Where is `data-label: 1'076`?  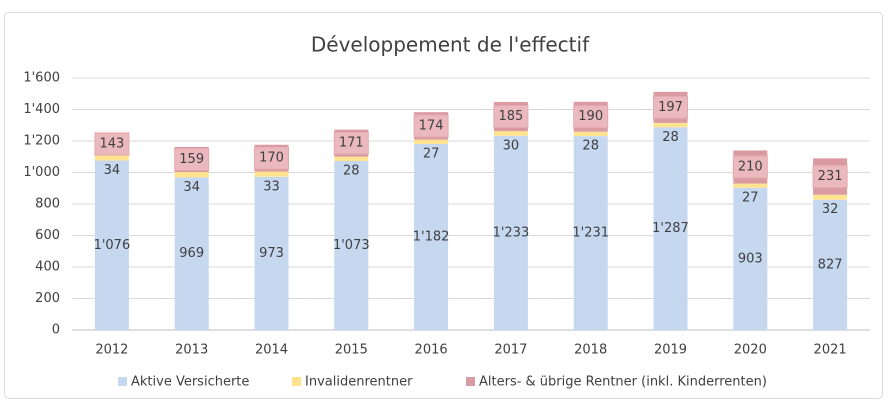
data-label: 1'076 is located at coordinates (112, 245).